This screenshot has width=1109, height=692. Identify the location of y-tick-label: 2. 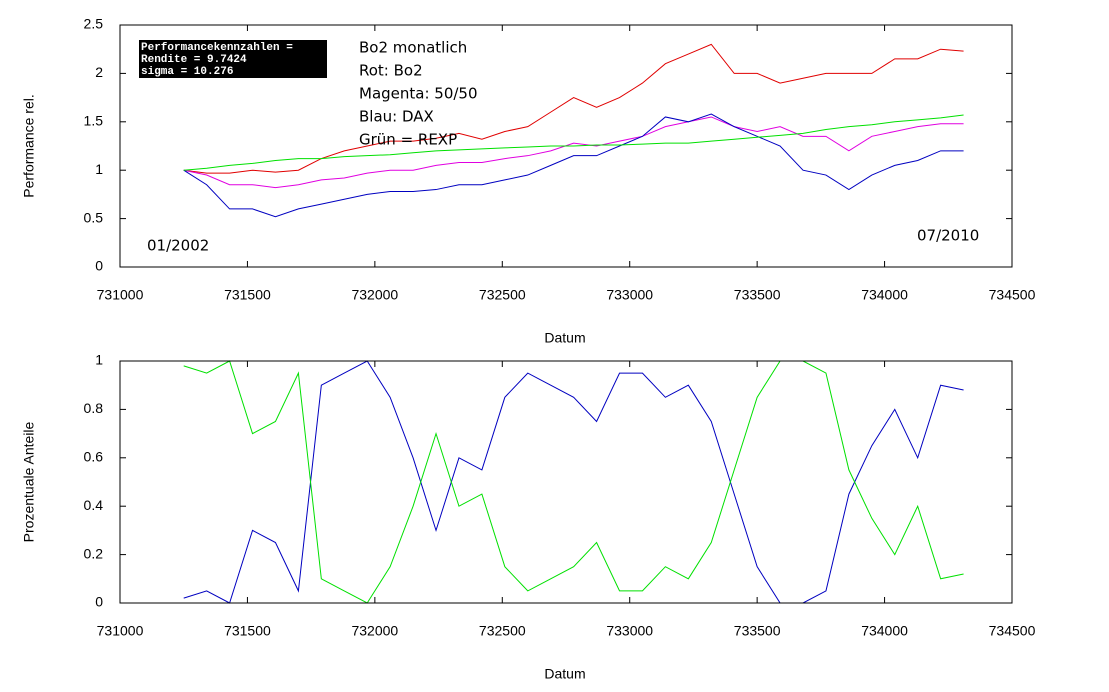
(99, 72).